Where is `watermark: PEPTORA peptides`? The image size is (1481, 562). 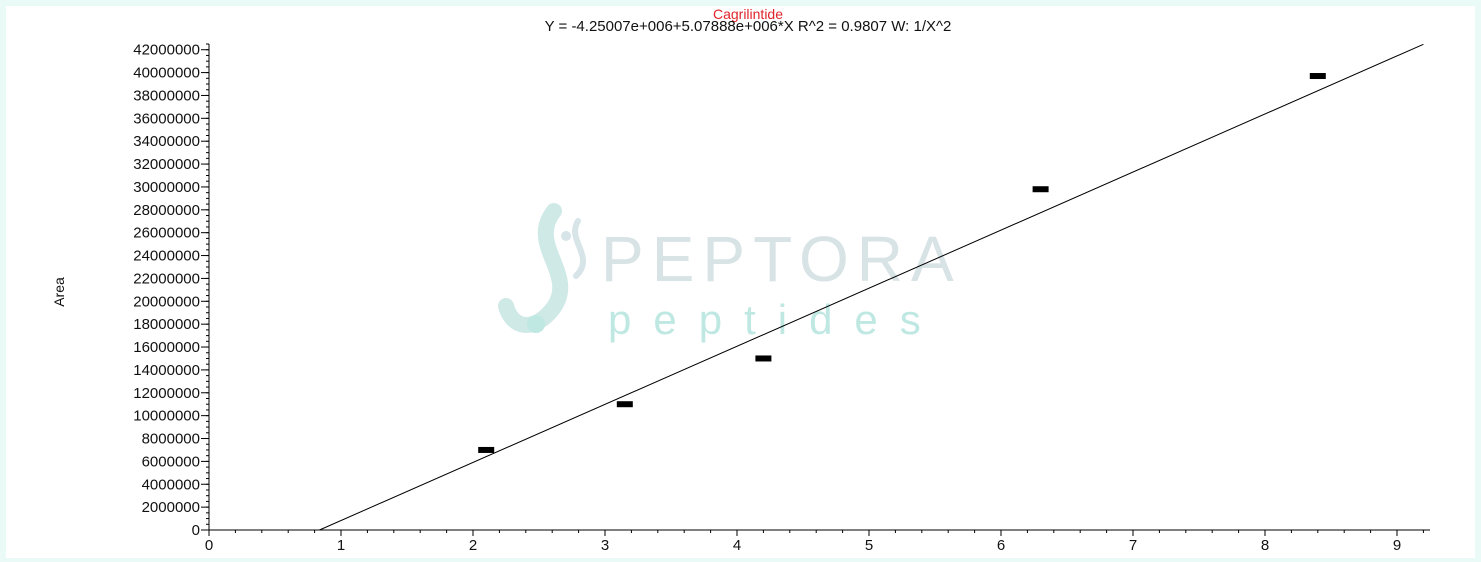 watermark: PEPTORA peptides is located at coordinates (730, 273).